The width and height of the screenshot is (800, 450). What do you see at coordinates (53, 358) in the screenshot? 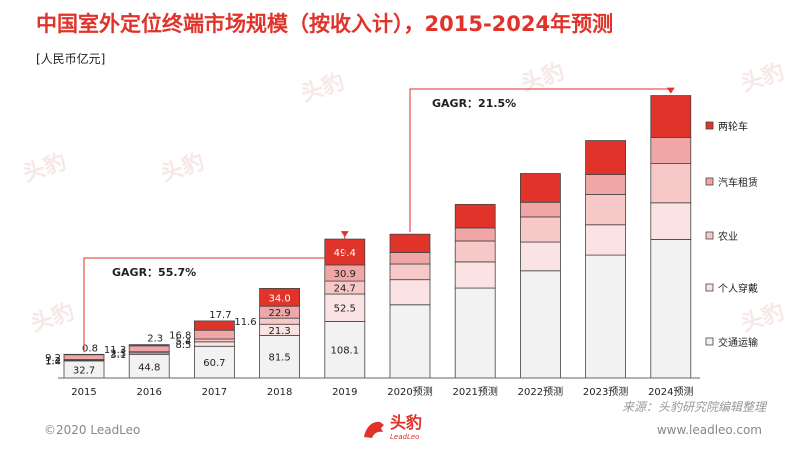
I see `data-label: 9.2` at bounding box center [53, 358].